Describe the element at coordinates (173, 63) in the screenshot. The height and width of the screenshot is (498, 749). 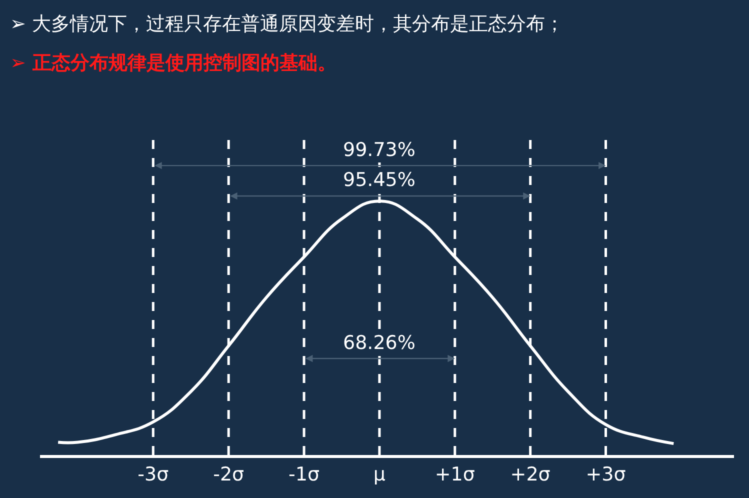
I see `chart-subtitle: ➢ 正态分布规律是使用控制图的基础。` at that location.